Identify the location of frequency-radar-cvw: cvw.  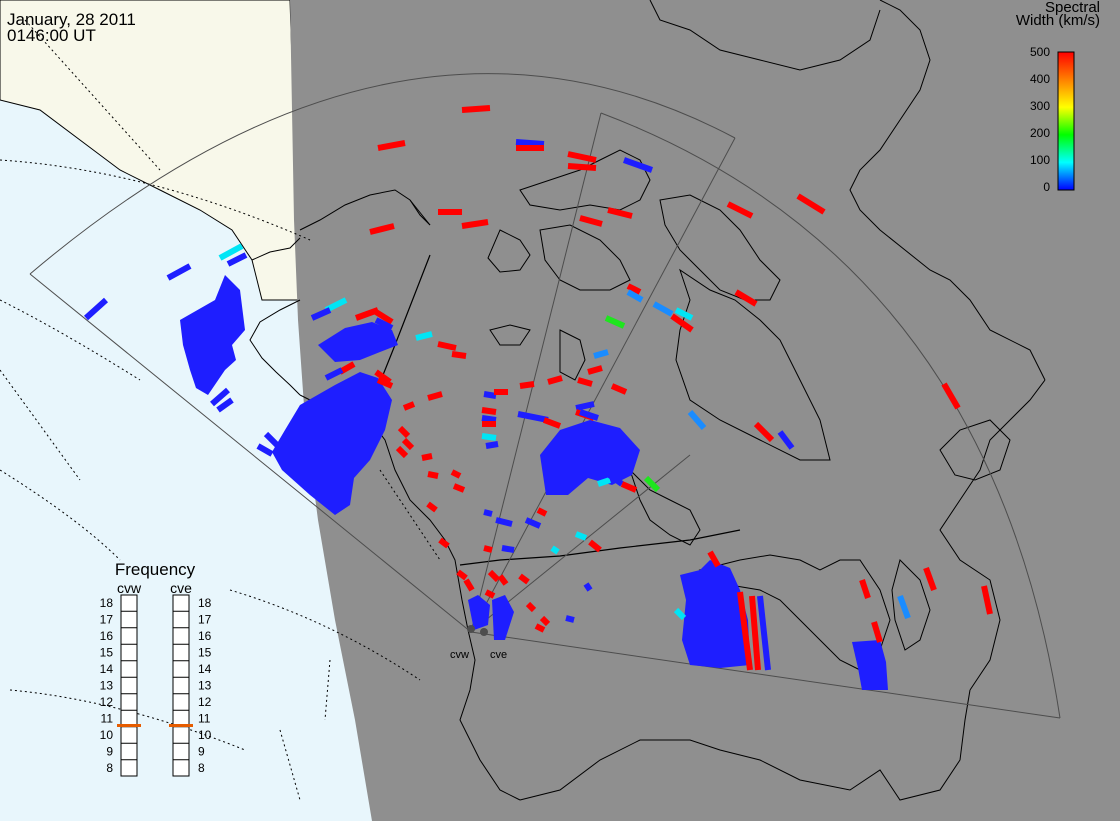
(129, 588).